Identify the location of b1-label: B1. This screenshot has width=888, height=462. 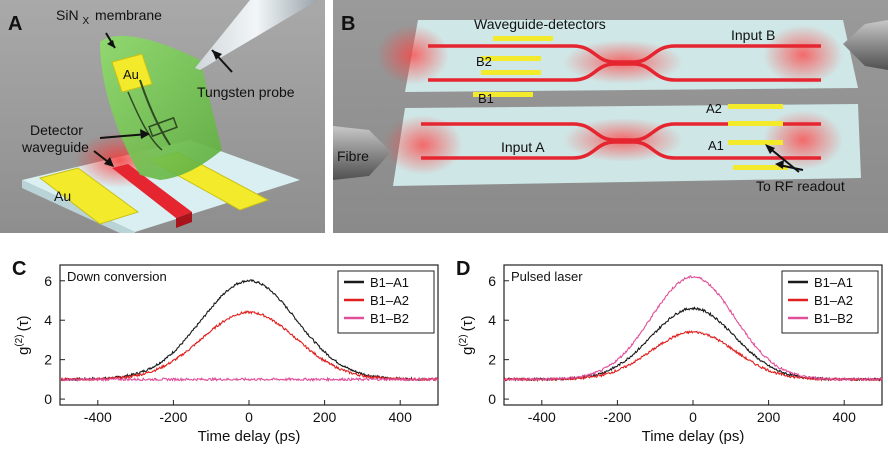
(486, 98).